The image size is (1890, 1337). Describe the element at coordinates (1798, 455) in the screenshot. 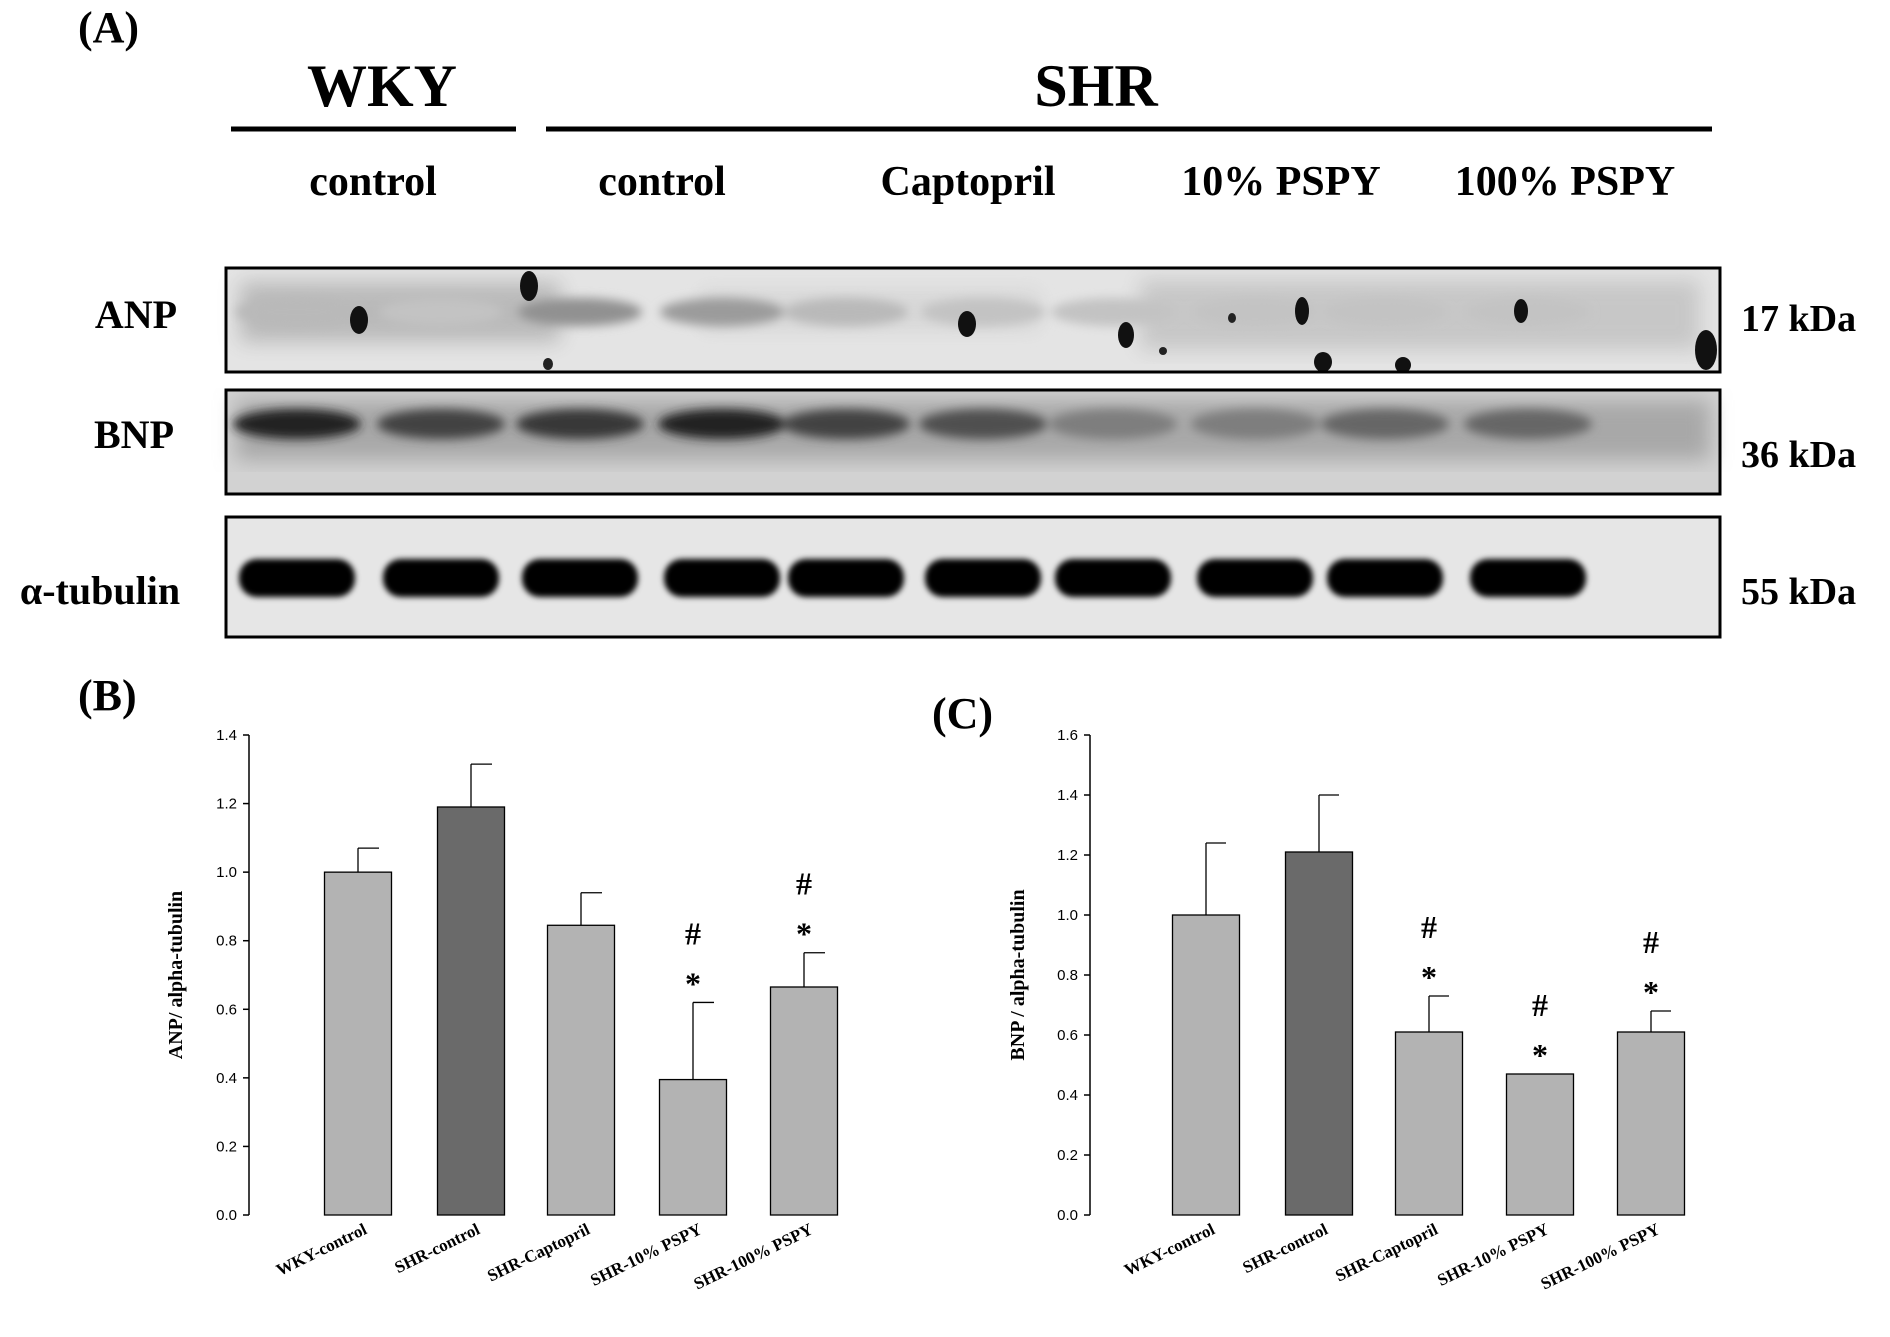

I see `kda-label-bnp: 36 kDa` at that location.